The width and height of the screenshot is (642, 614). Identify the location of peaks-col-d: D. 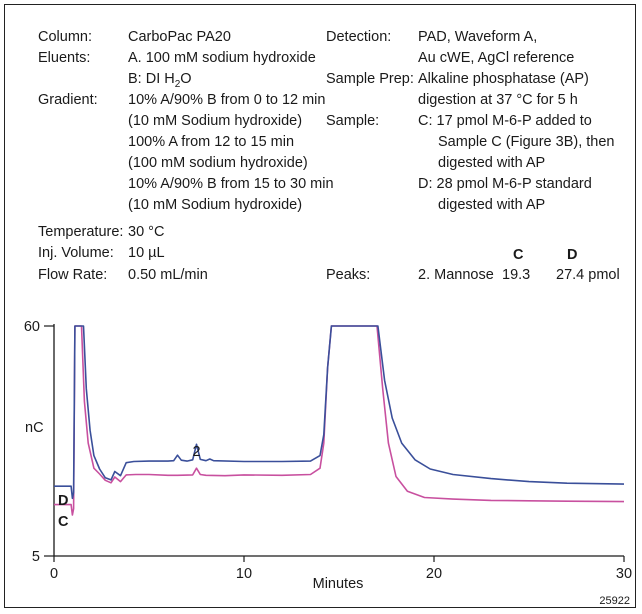
(572, 255).